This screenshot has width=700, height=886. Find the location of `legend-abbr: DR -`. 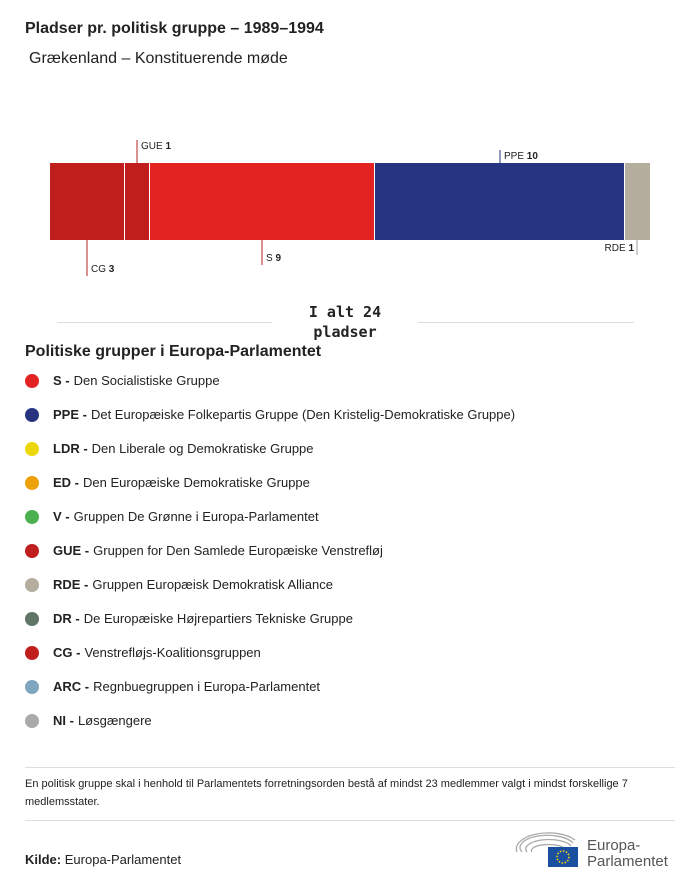

legend-abbr: DR - is located at coordinates (66, 618).